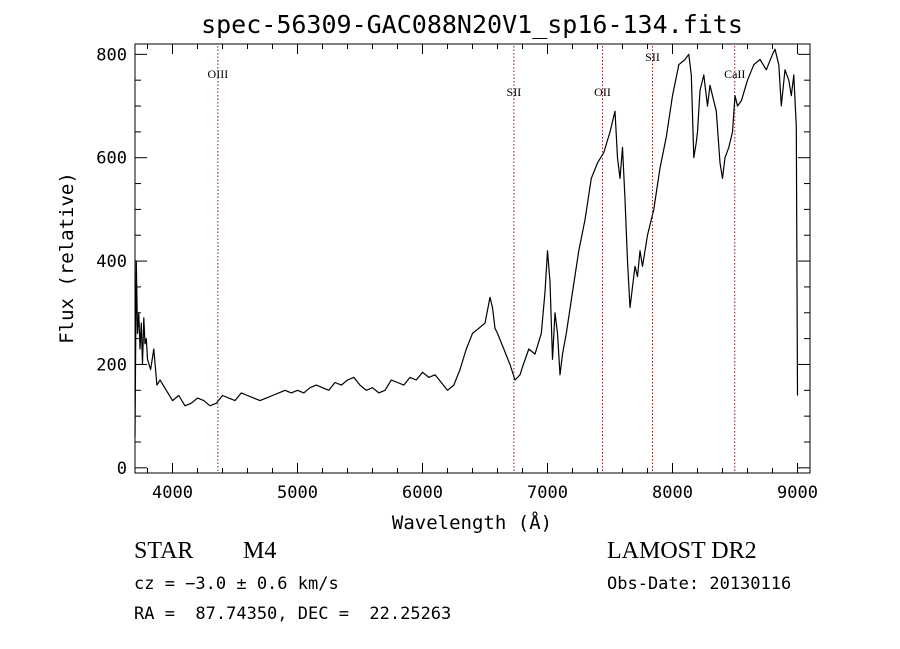  I want to click on coordinates: RA = 87.74350, DEC = 22.25263, so click(293, 614).